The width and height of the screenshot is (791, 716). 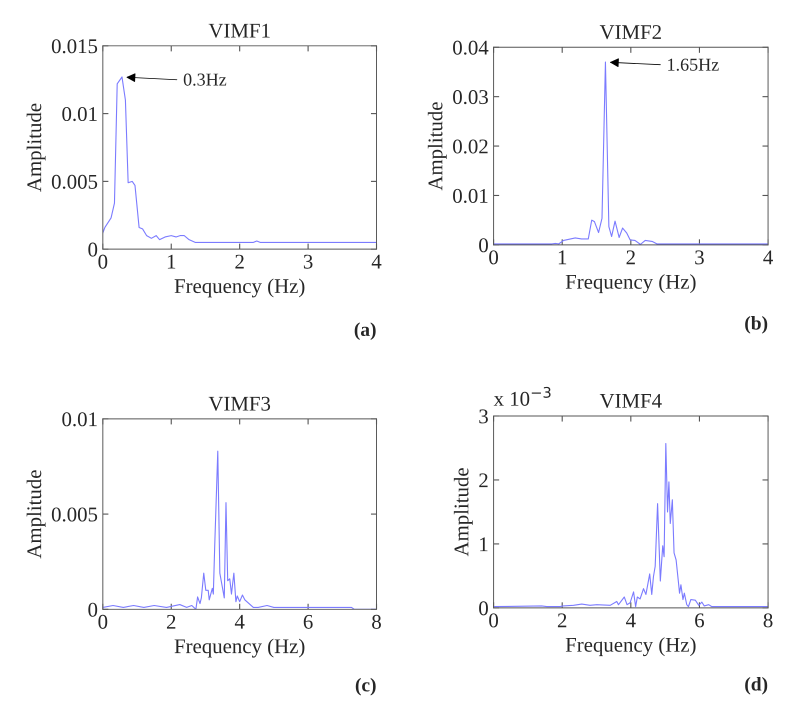 What do you see at coordinates (756, 685) in the screenshot?
I see `text: (d)` at bounding box center [756, 685].